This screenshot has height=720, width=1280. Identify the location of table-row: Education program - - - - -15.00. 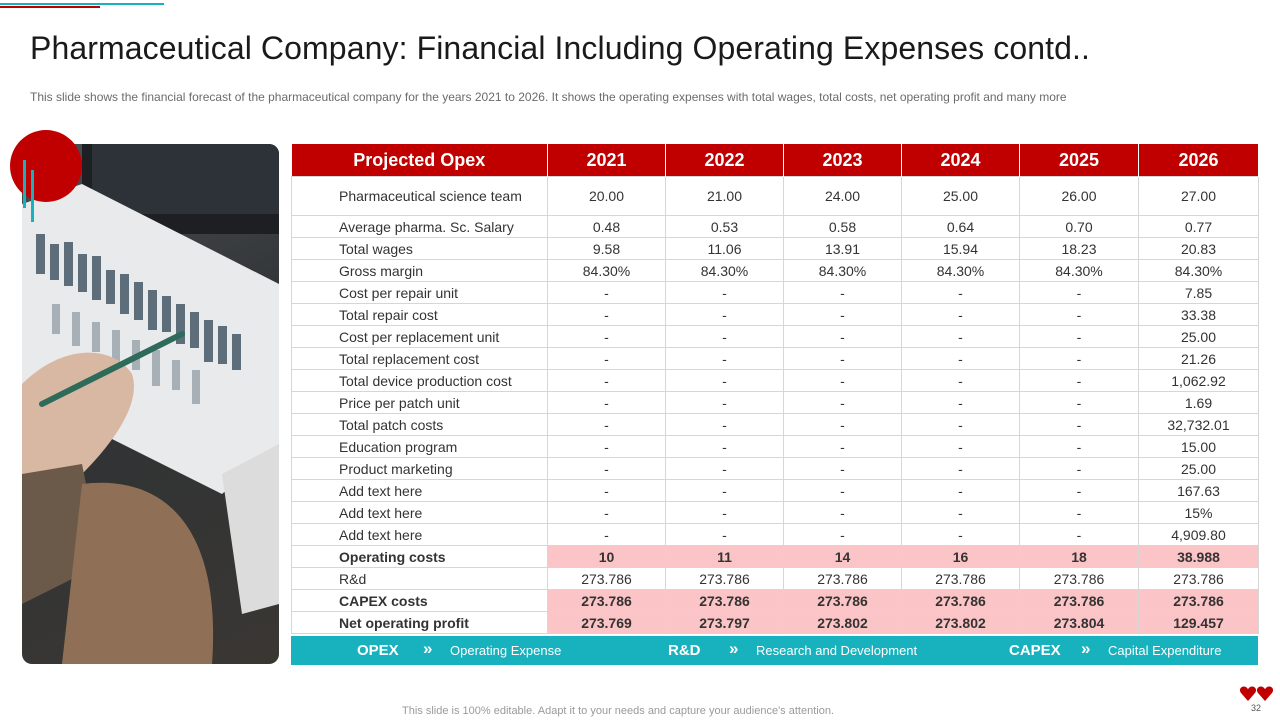
(775, 446).